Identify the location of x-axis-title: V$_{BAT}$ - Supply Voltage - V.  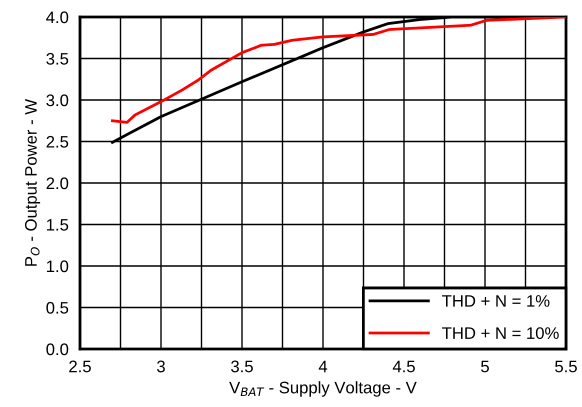
(323, 389).